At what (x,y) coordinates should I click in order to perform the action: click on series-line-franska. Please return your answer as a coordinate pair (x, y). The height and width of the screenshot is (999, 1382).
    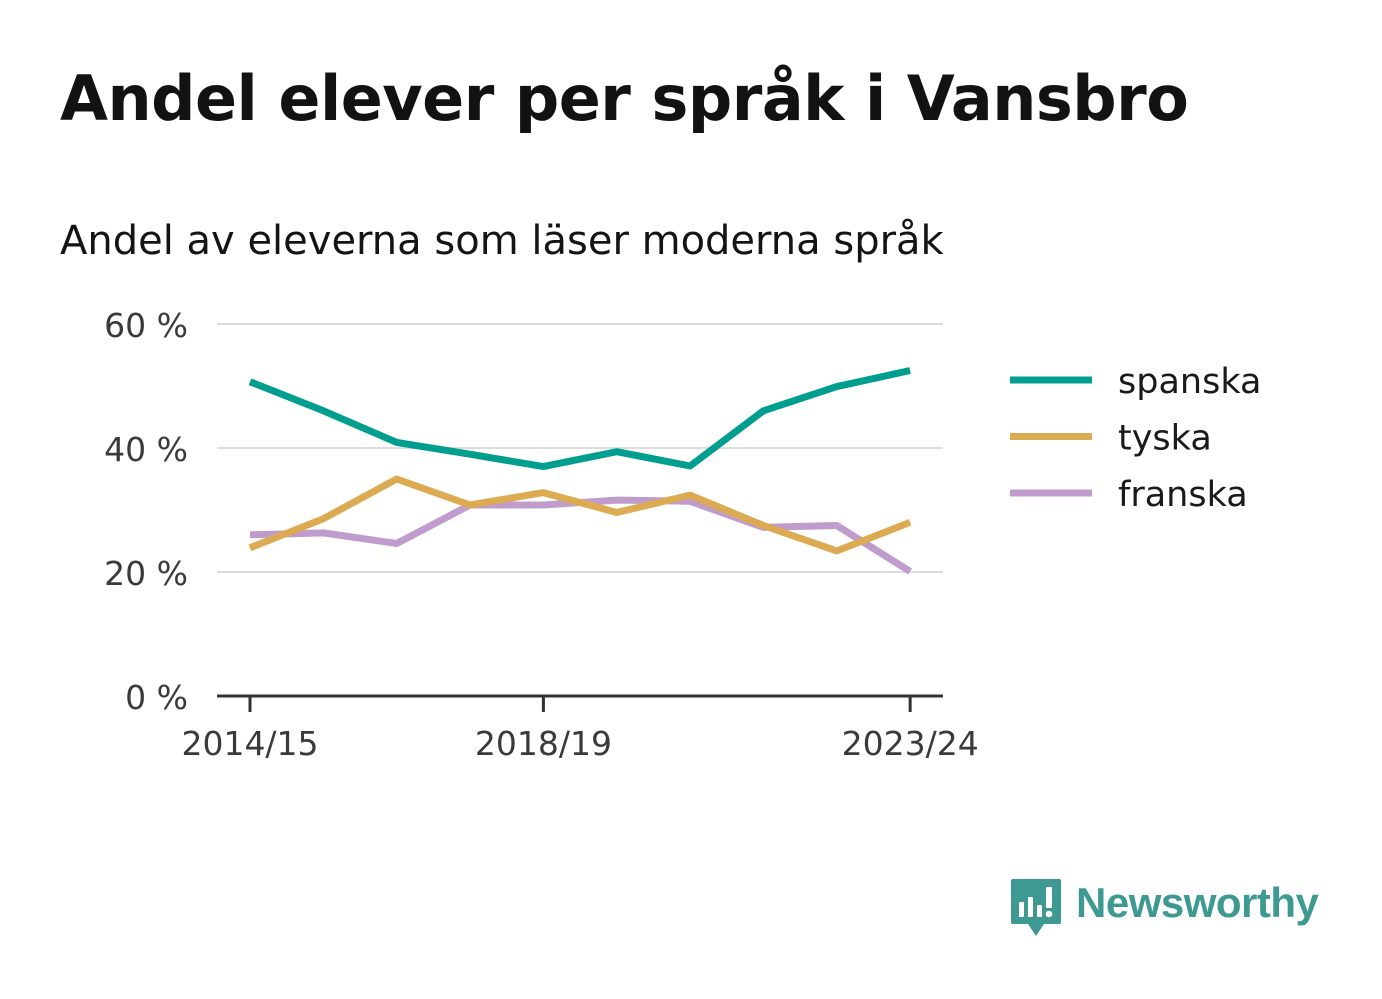
    Looking at the image, I should click on (580, 535).